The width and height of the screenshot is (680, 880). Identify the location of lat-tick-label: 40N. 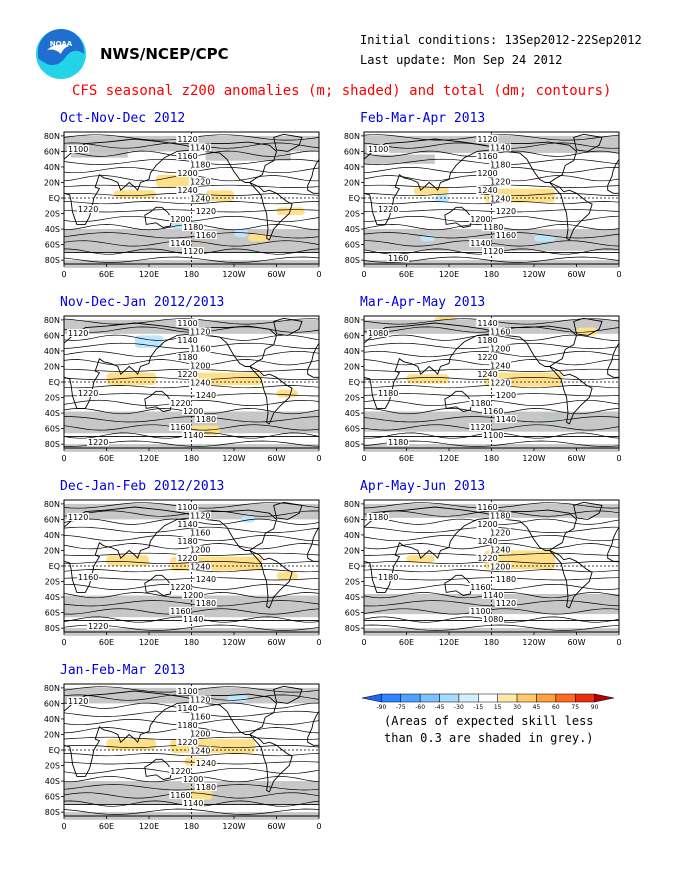
(52, 535).